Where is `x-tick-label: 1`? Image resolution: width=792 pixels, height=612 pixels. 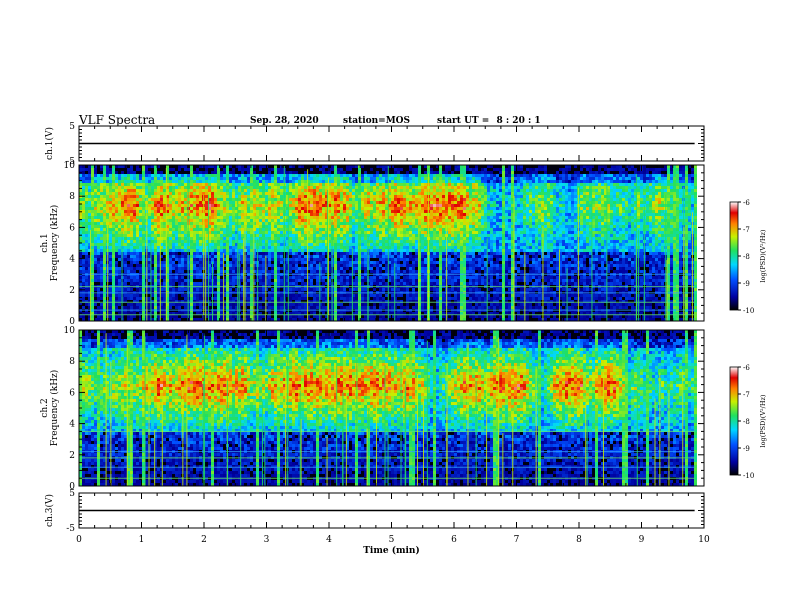 x-tick-label: 1 is located at coordinates (142, 540).